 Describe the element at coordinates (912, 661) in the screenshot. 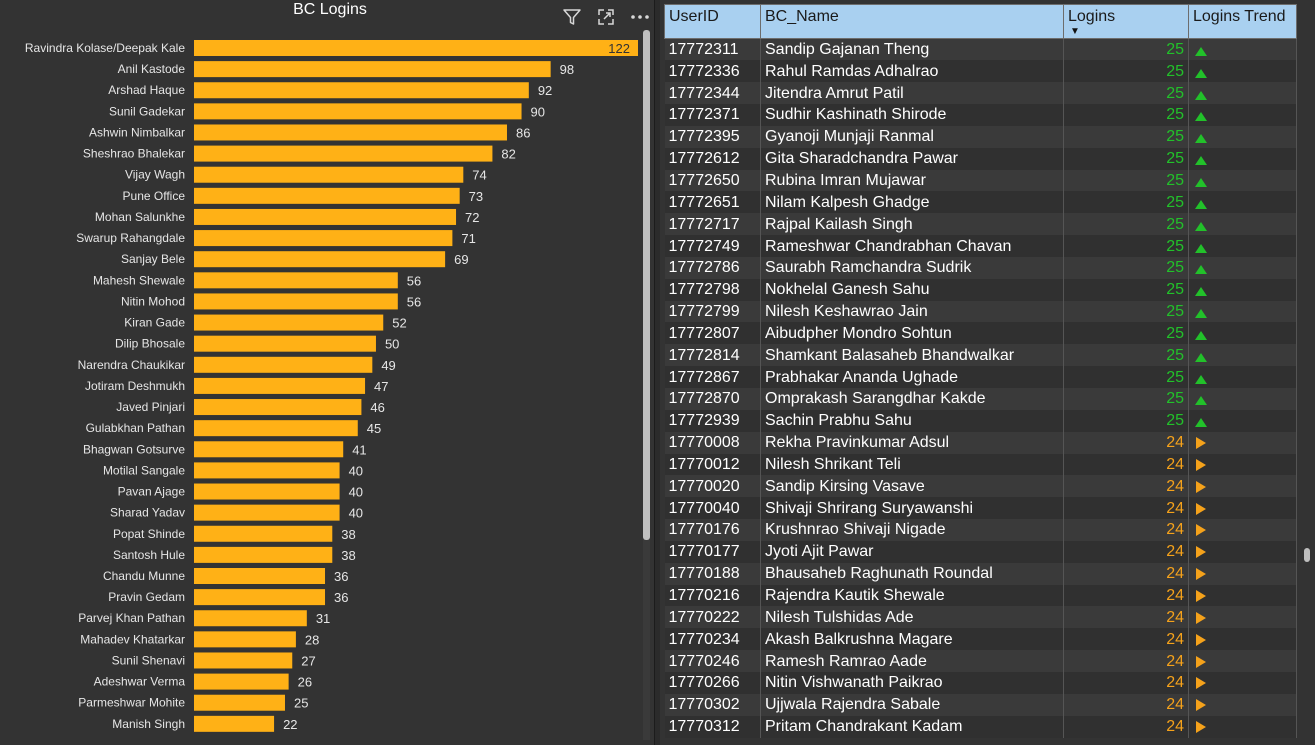

I see `cell-bc-name: Ramesh Ramrao Aade` at that location.